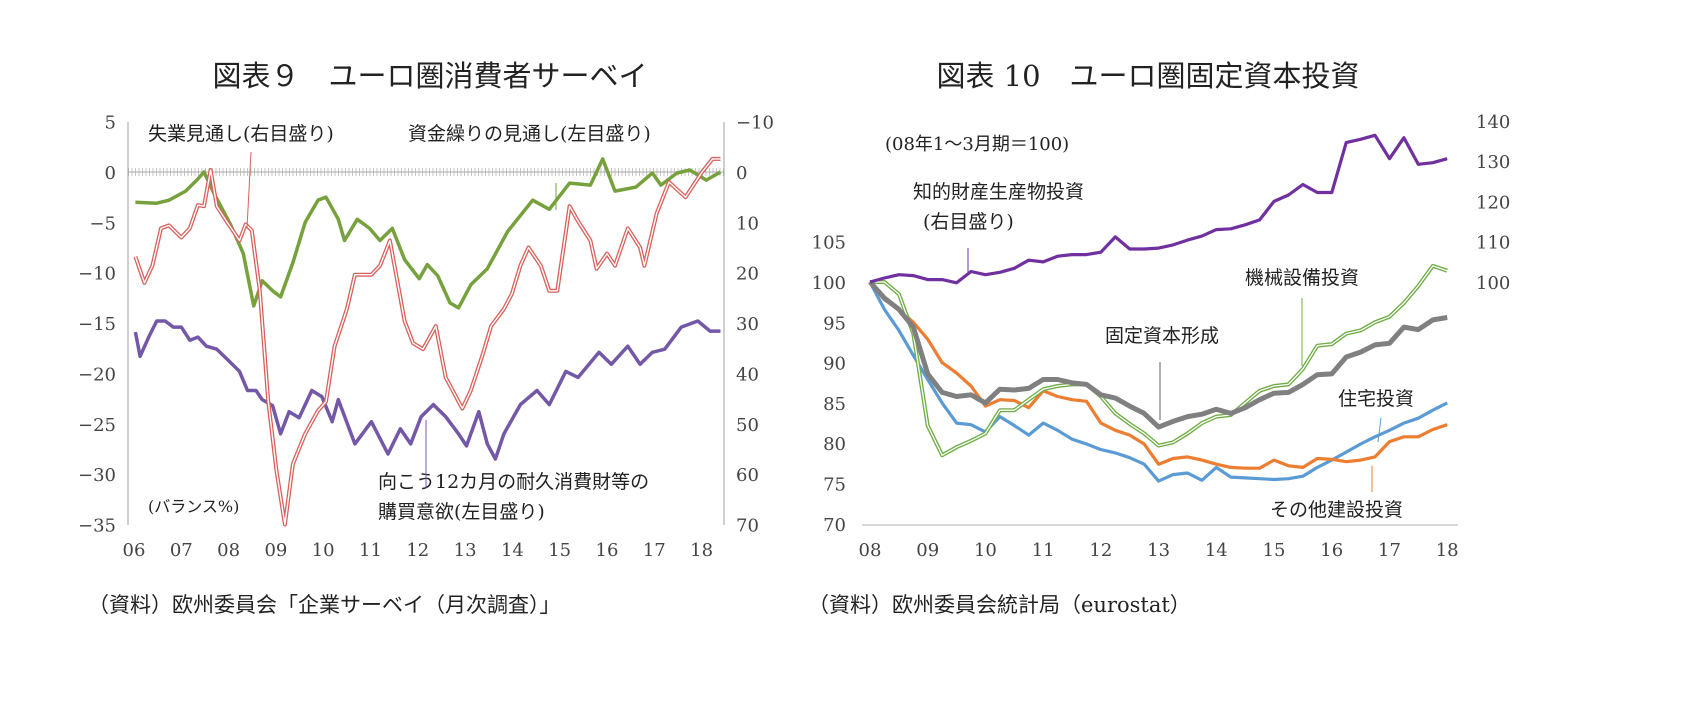  Describe the element at coordinates (97, 475) in the screenshot. I see `chart1-left-tick-label: −30` at that location.